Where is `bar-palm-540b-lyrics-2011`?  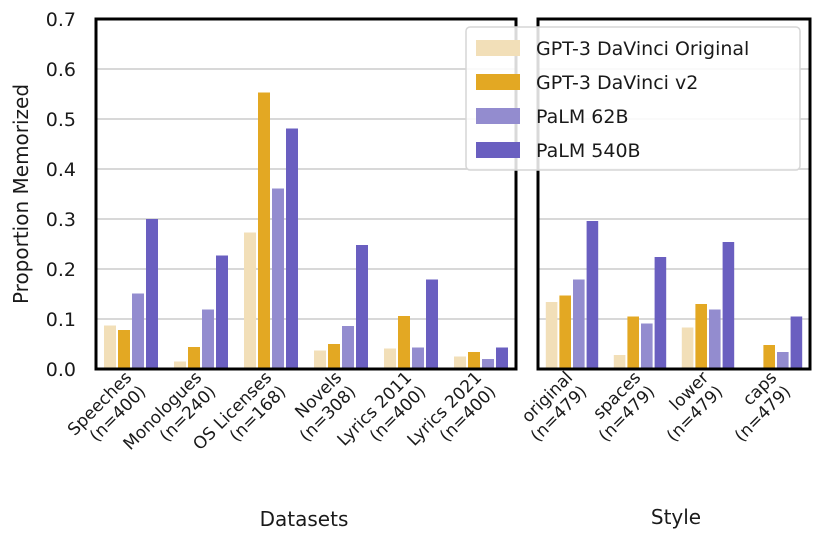
bar-palm-540b-lyrics-2011 is located at coordinates (432, 324).